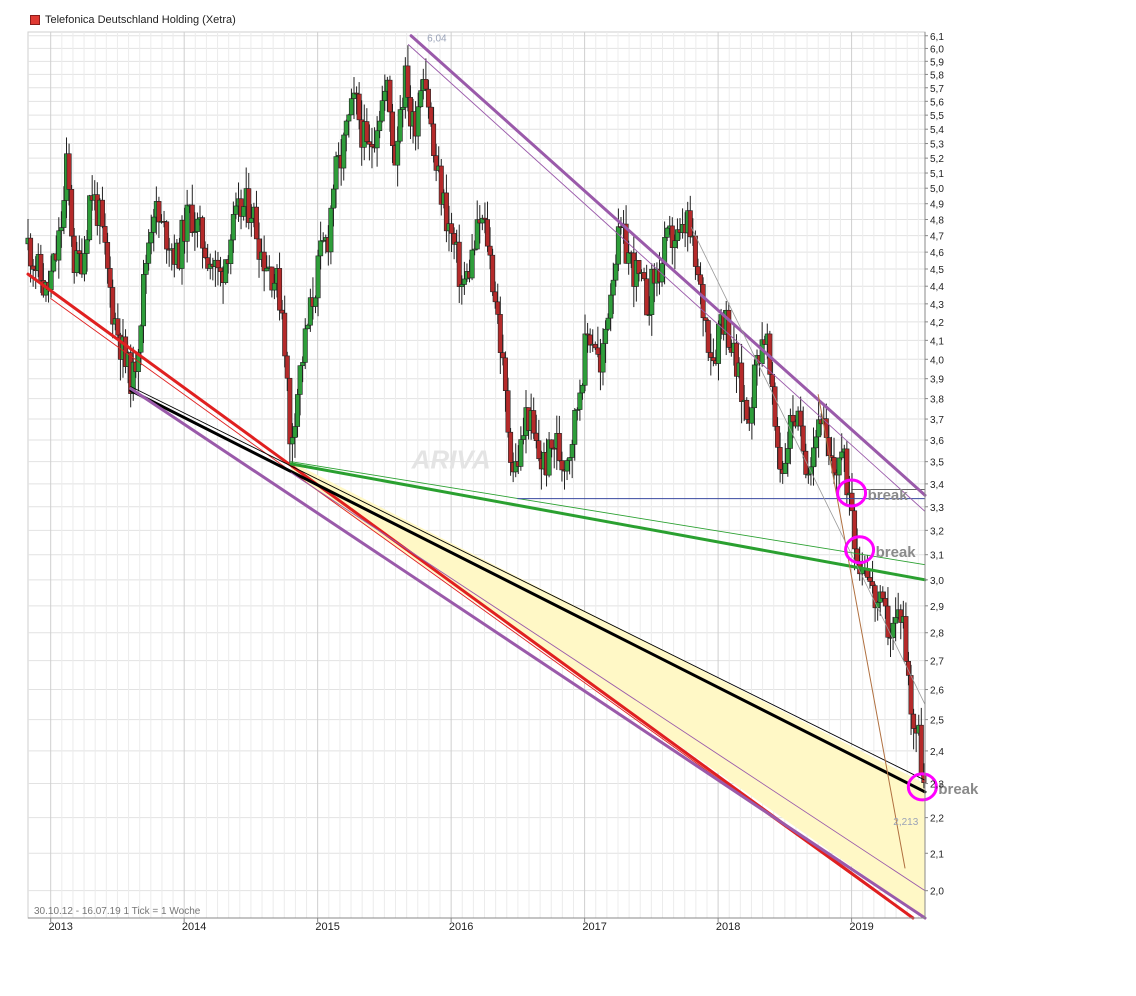 The width and height of the screenshot is (1136, 996). Describe the element at coordinates (937, 270) in the screenshot. I see `y-tick-label: 4,5` at that location.